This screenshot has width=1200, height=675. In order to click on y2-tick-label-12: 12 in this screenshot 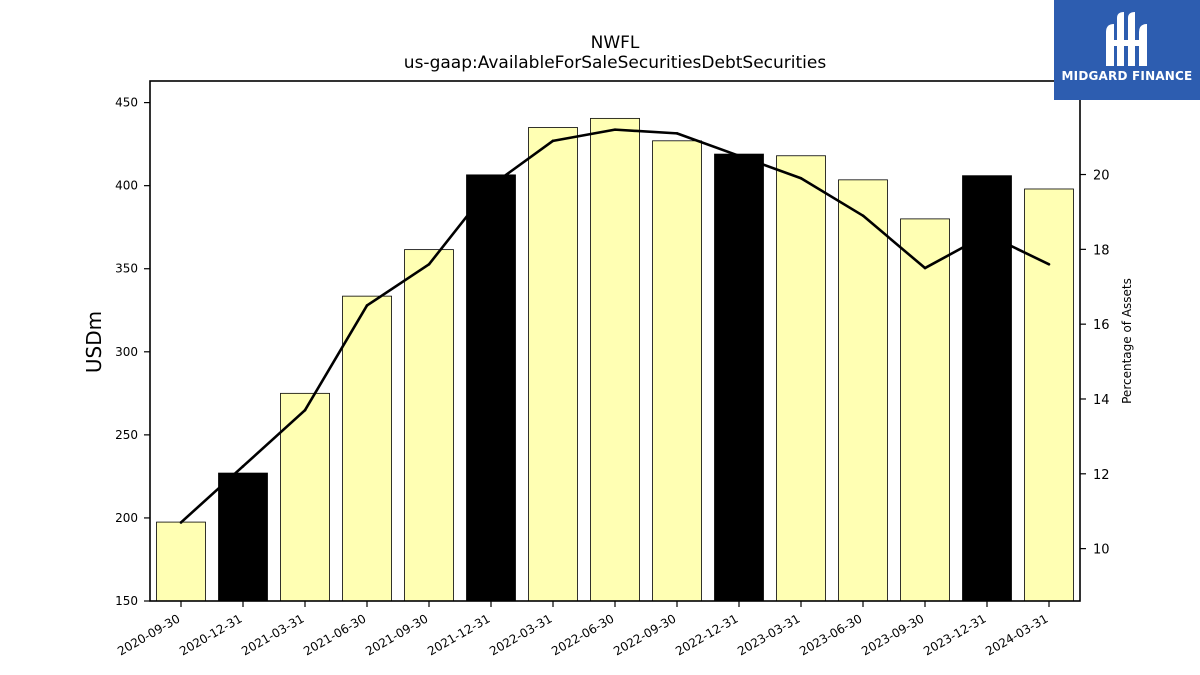, I will do `click(1101, 475)`.